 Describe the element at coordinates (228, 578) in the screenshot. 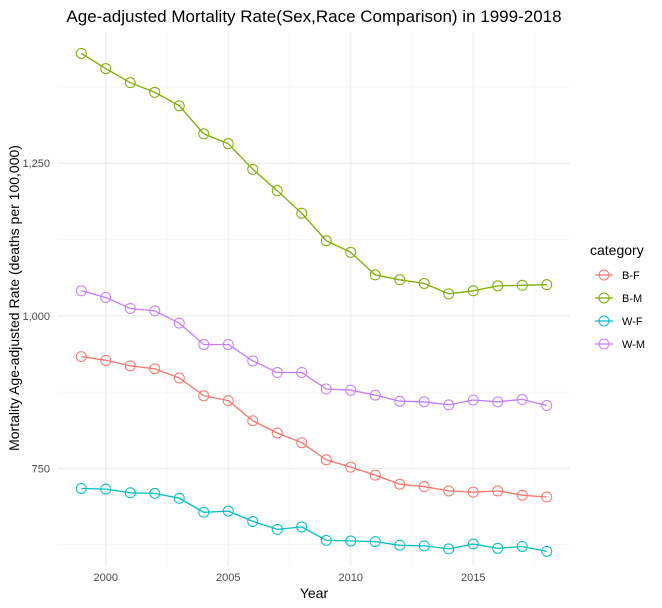

I see `x-tick-label: 2005` at that location.